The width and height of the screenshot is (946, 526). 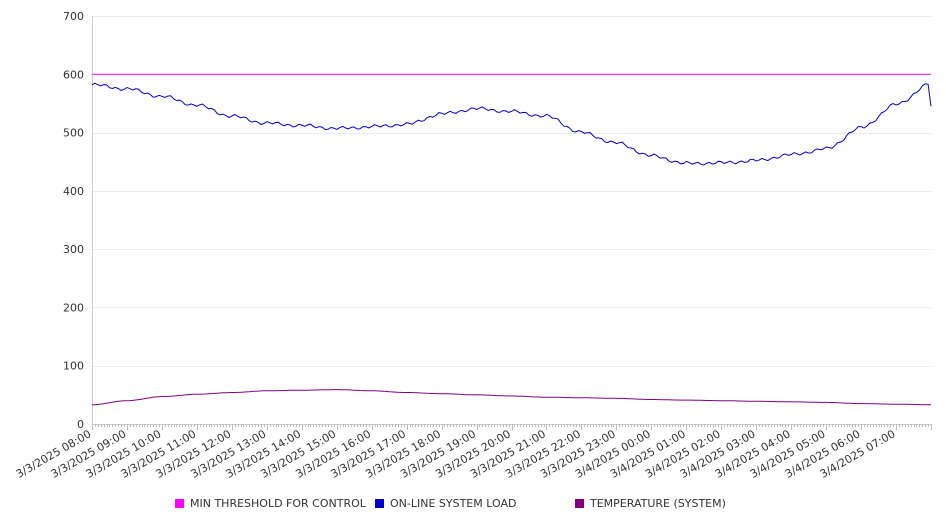 What do you see at coordinates (73, 16) in the screenshot?
I see `y-tick-label-700: 700` at bounding box center [73, 16].